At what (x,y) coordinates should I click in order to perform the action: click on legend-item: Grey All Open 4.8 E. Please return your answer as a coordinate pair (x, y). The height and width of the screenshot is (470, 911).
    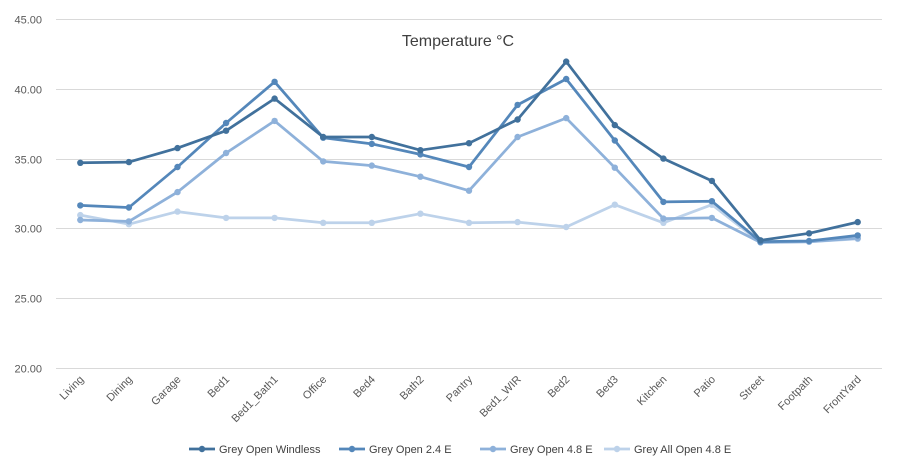
    Looking at the image, I should click on (667, 450).